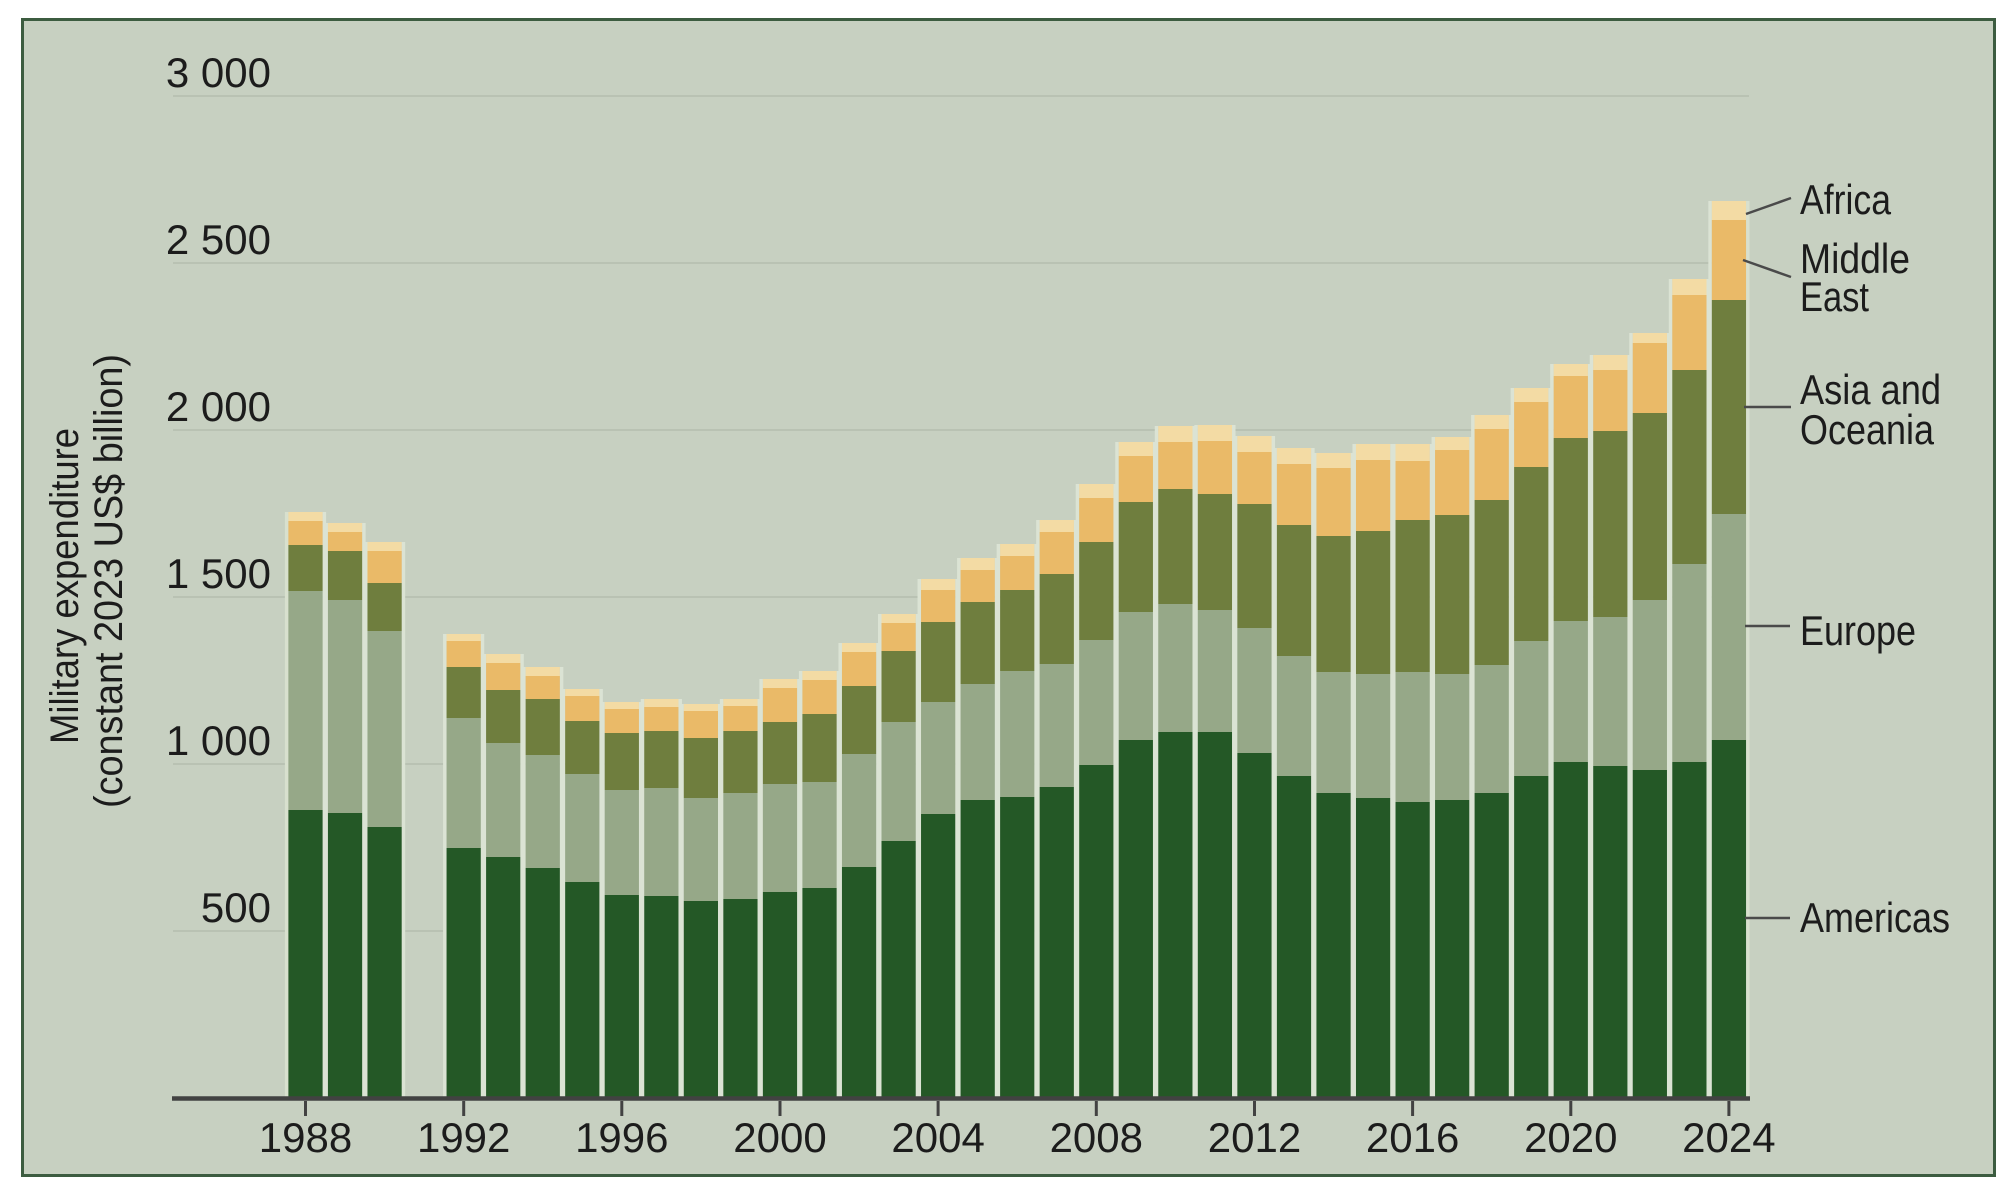  What do you see at coordinates (1855, 258) in the screenshot?
I see `svg-text: Middle` at bounding box center [1855, 258].